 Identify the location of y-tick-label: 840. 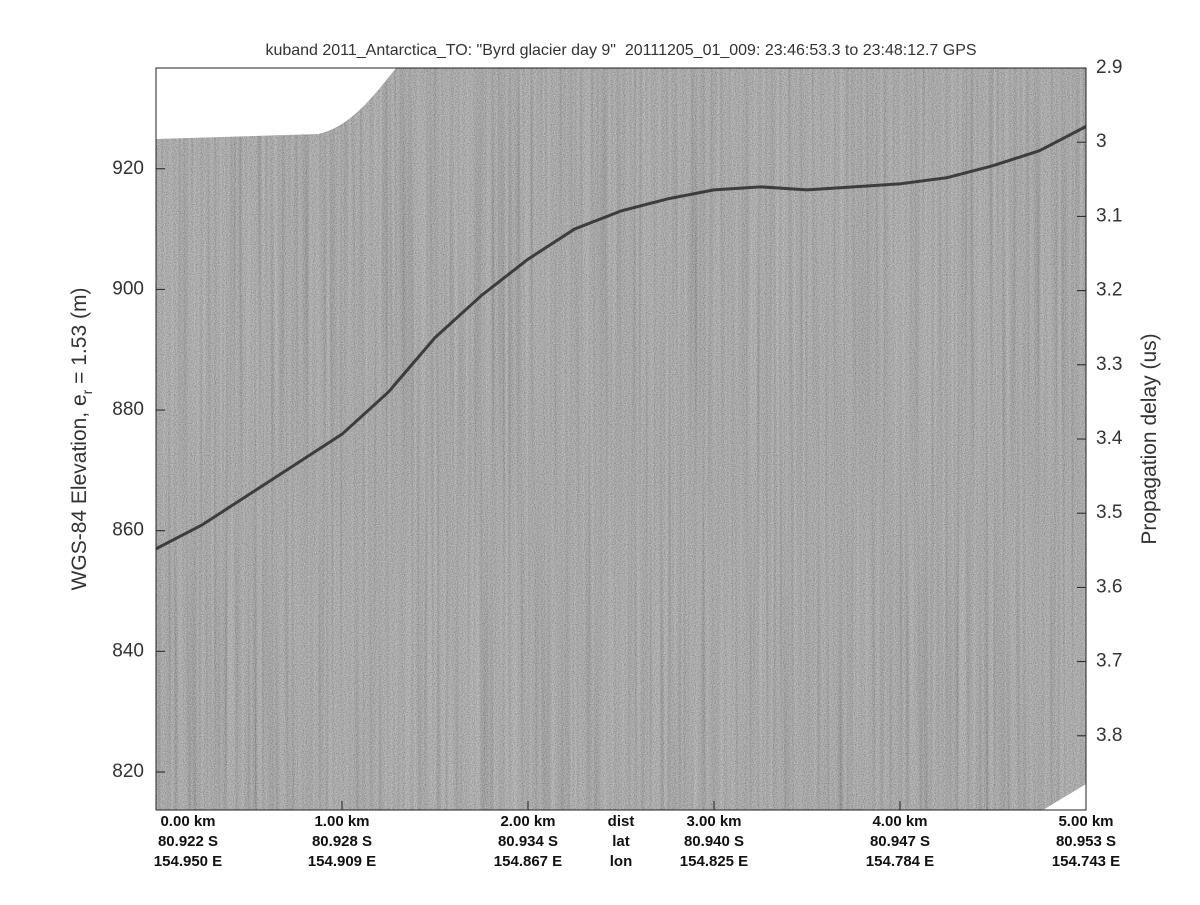
(128, 650).